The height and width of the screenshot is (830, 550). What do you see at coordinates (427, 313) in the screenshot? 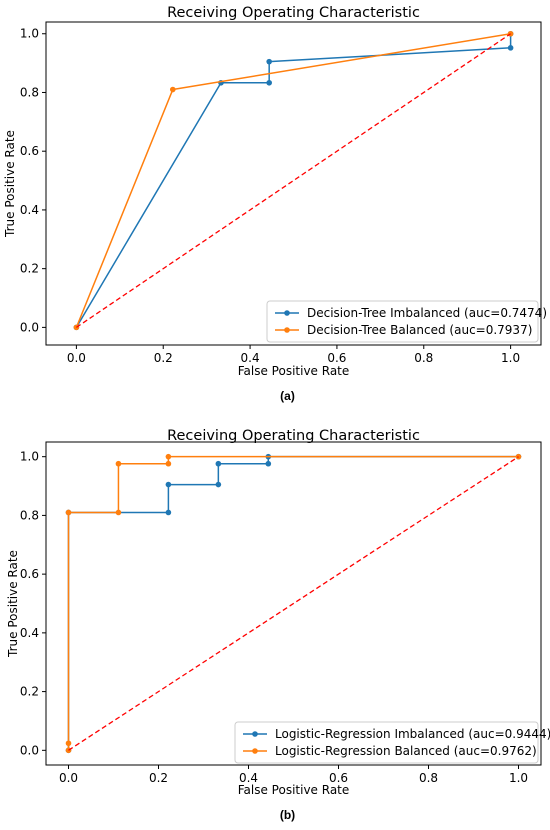
I see `legend-entry-label: Decision-Tree Imbalanced (auc=0.7474)` at bounding box center [427, 313].